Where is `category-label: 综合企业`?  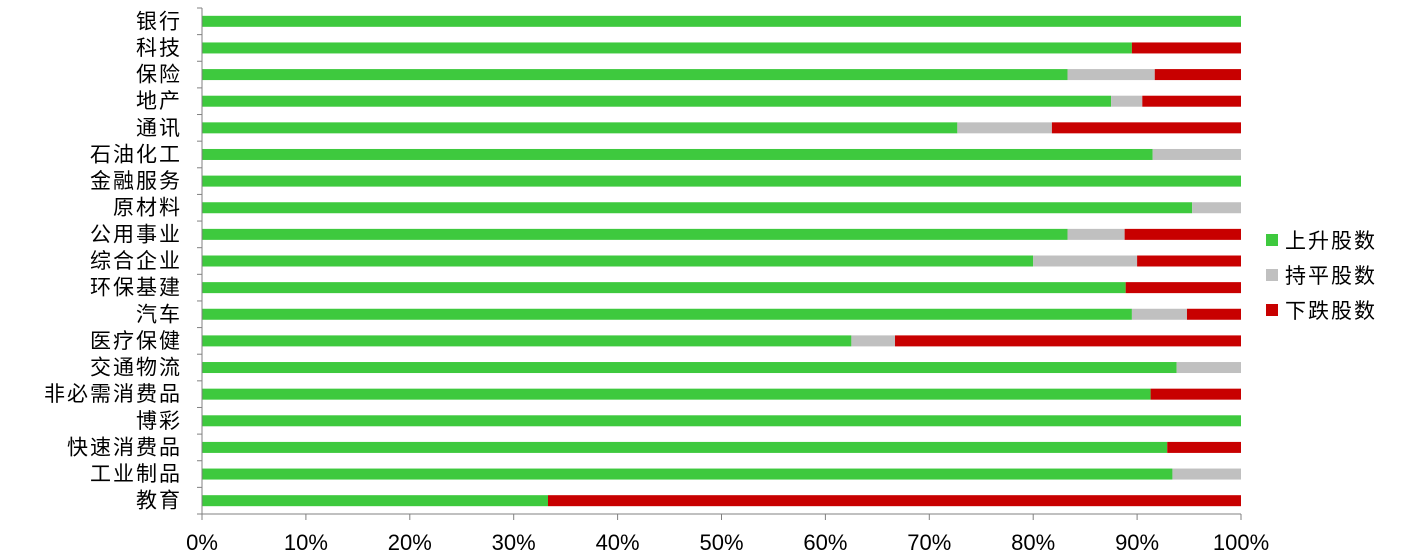
category-label: 综合企业 is located at coordinates (136, 261).